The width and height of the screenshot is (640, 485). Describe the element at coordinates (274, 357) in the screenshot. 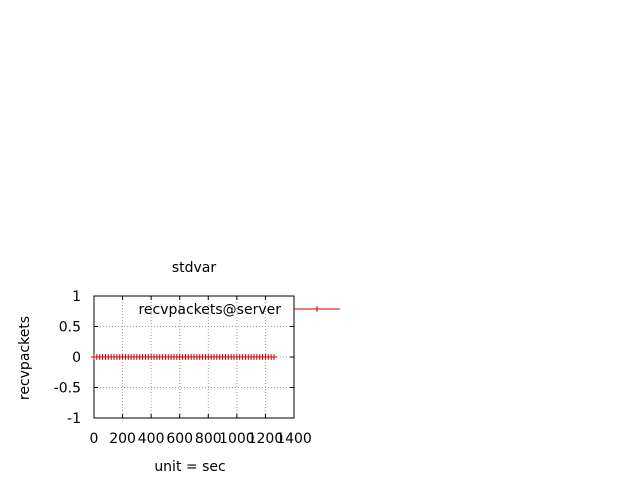

I see `data-point` at that location.